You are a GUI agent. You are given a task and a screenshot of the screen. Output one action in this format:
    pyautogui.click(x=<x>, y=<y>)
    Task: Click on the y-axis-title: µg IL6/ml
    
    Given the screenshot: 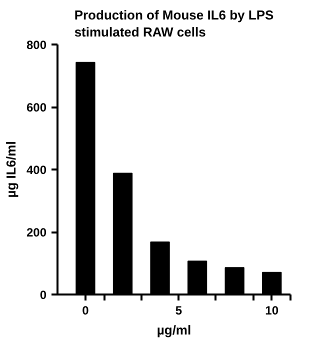 What is the action you would take?
    pyautogui.click(x=10, y=169)
    